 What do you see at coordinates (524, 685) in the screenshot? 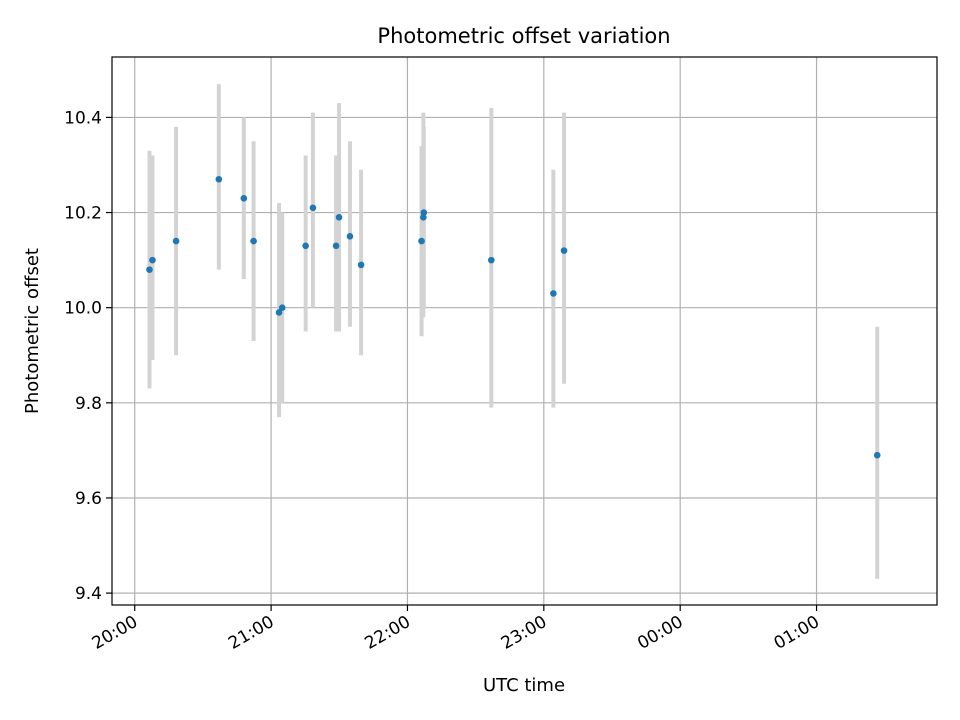
I see `x-axis-label: UTC time` at bounding box center [524, 685].